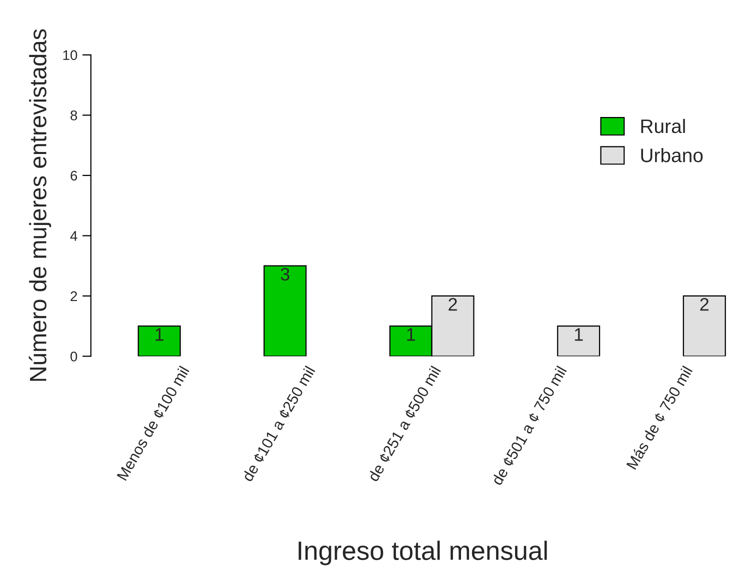  I want to click on y-tick-label: 6, so click(74, 175).